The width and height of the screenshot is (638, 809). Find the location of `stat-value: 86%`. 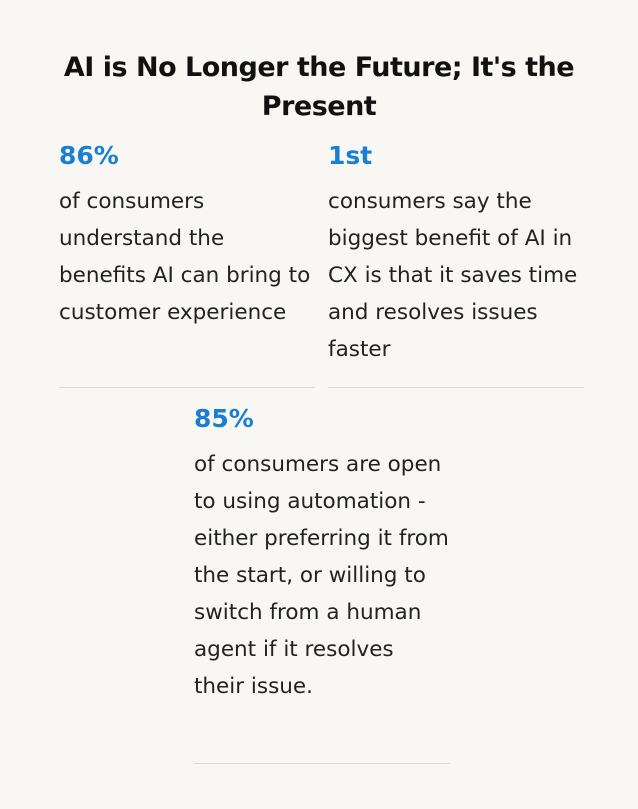

stat-value: 86% is located at coordinates (89, 155).